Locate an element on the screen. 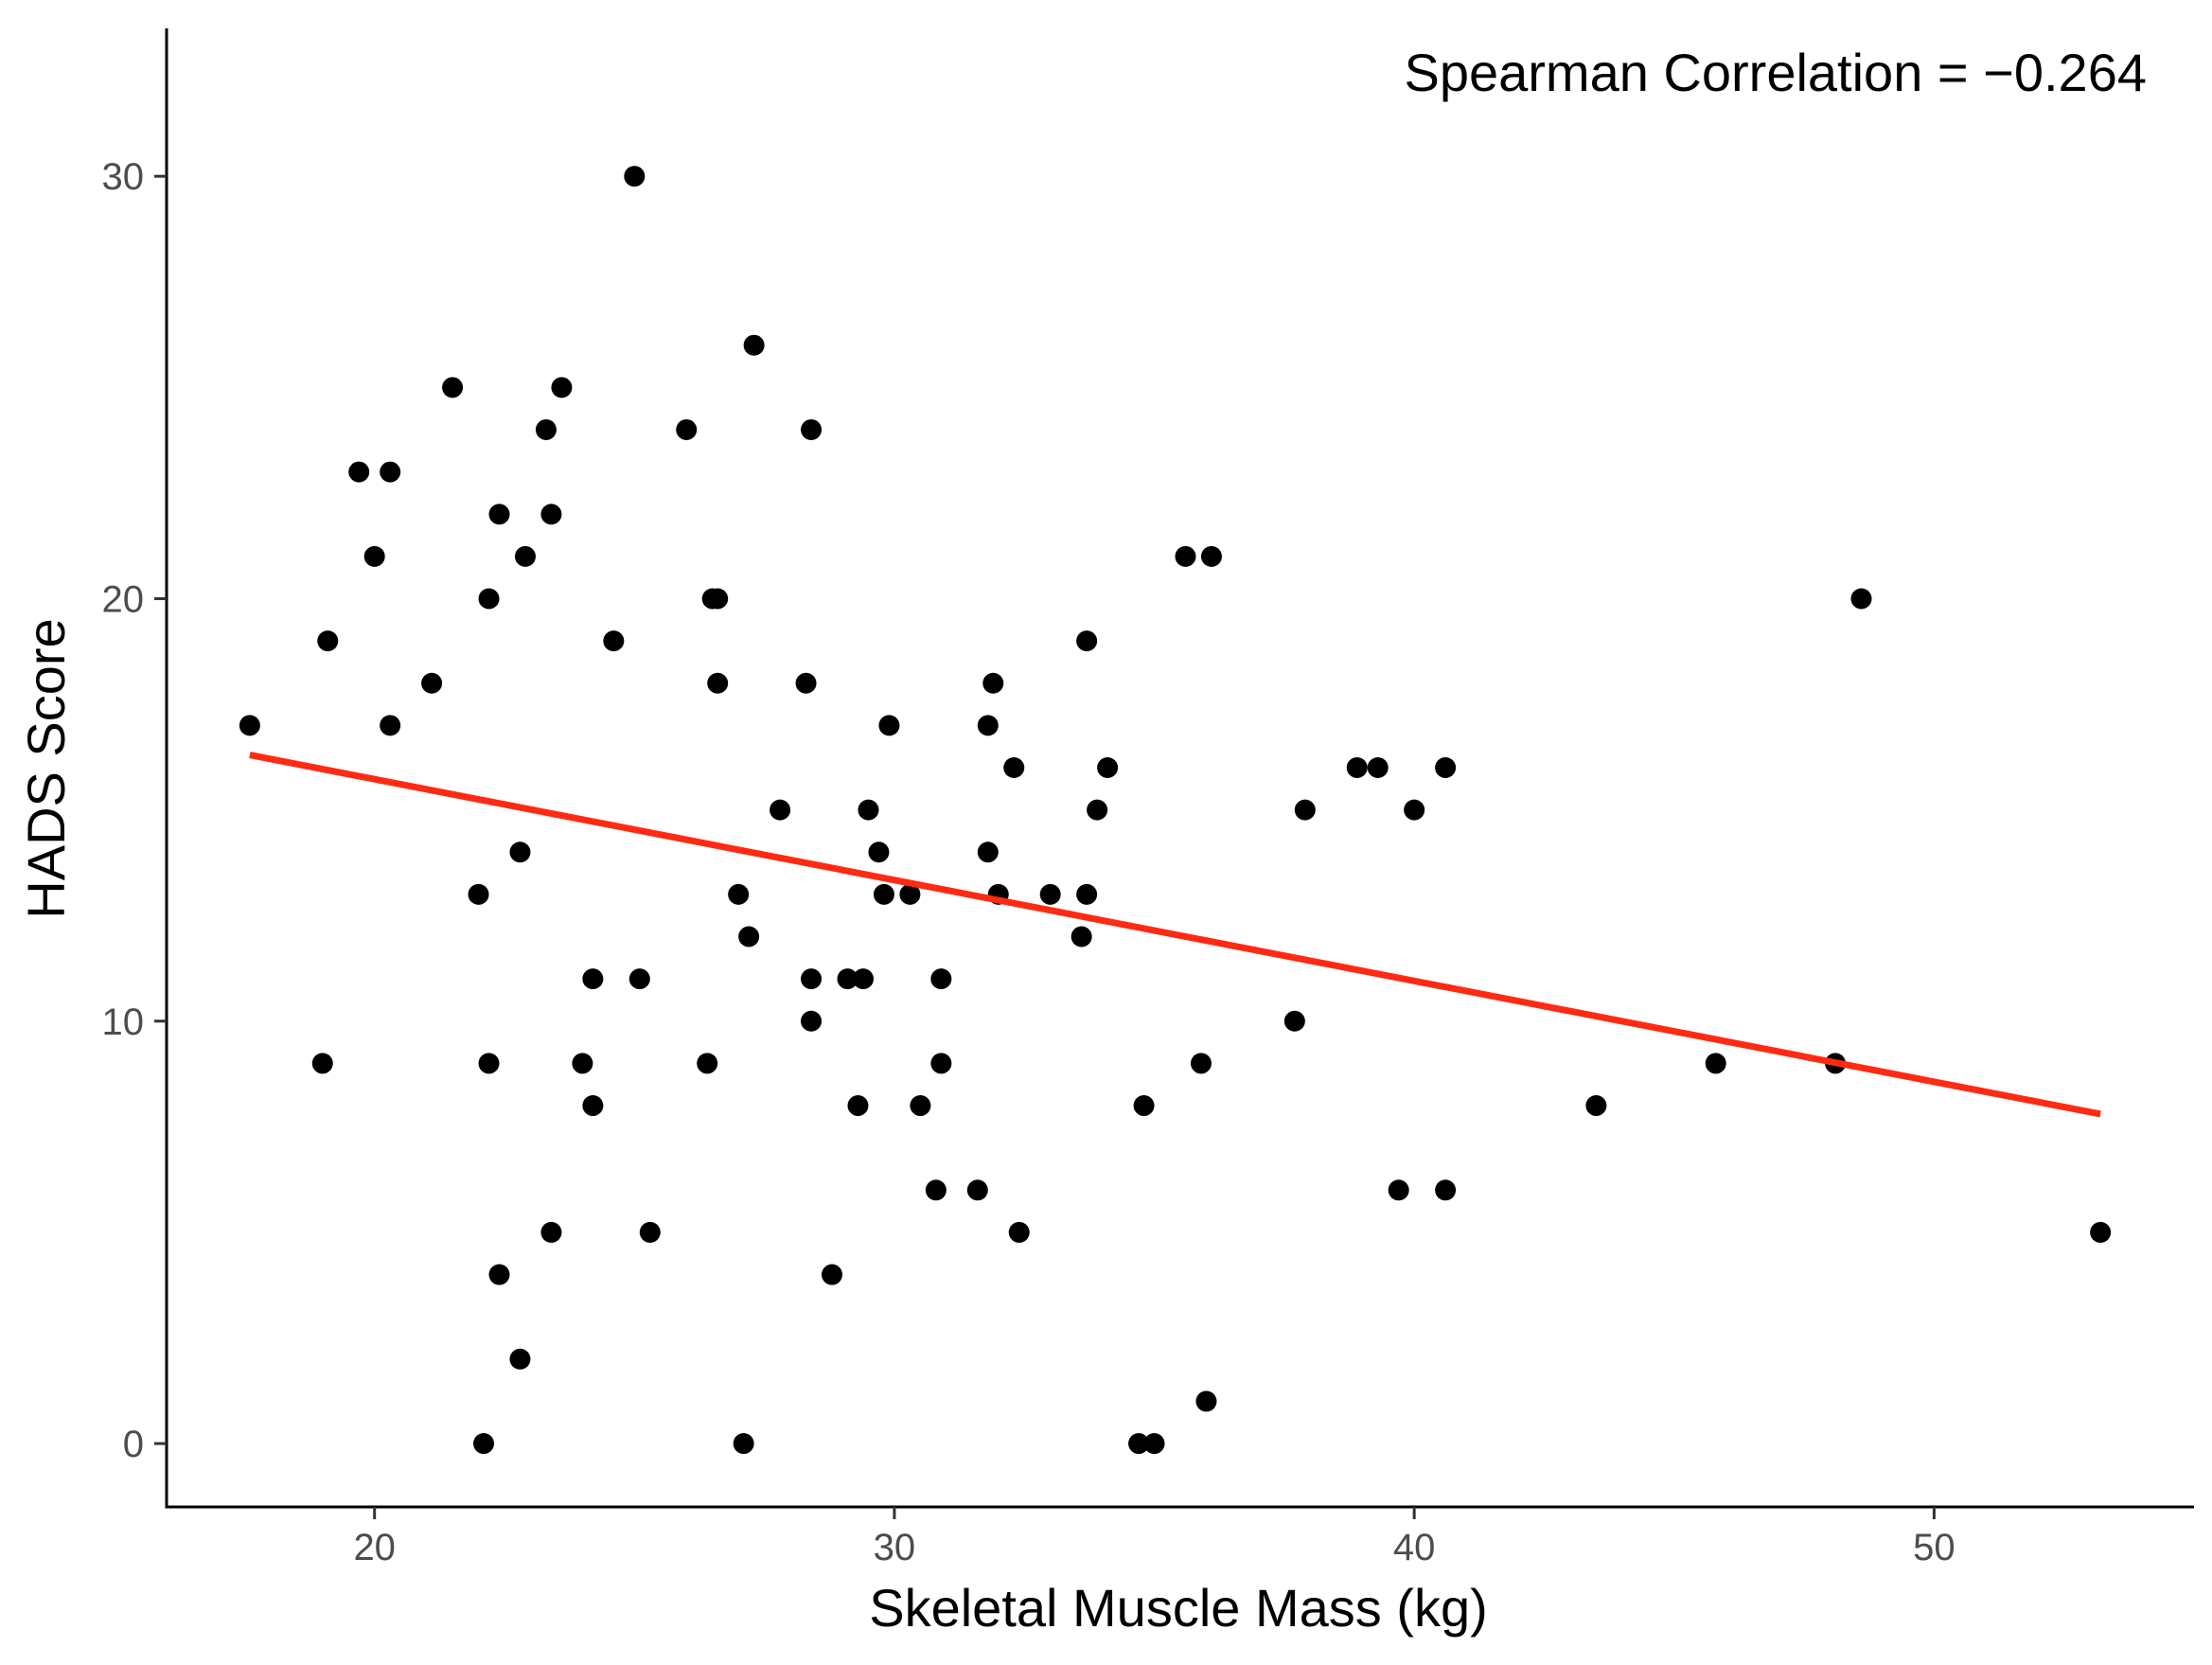 Image resolution: width=2212 pixels, height=1665 pixels. x-tick-label: 40 is located at coordinates (1415, 1547).